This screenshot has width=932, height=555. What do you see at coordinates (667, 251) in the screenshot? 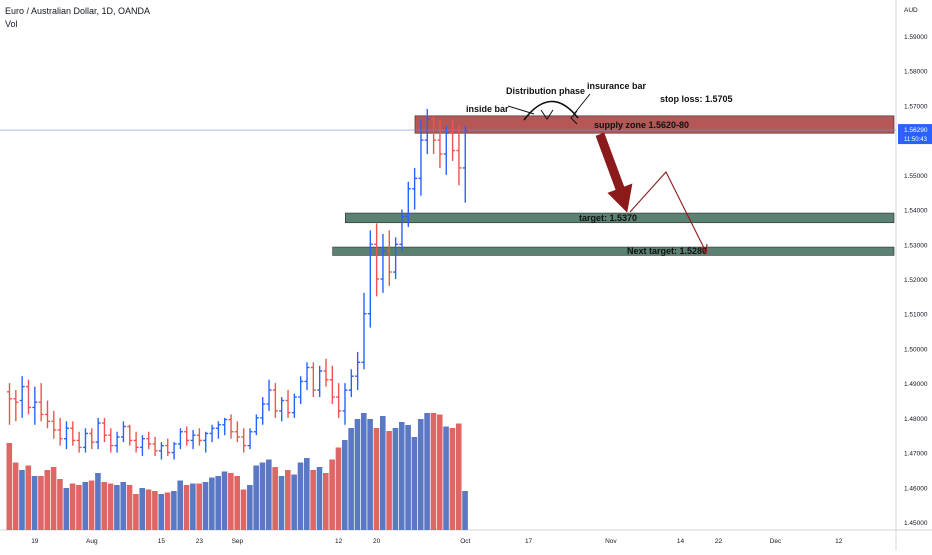
I see `next-target-label: Next target: 1.5280` at bounding box center [667, 251].